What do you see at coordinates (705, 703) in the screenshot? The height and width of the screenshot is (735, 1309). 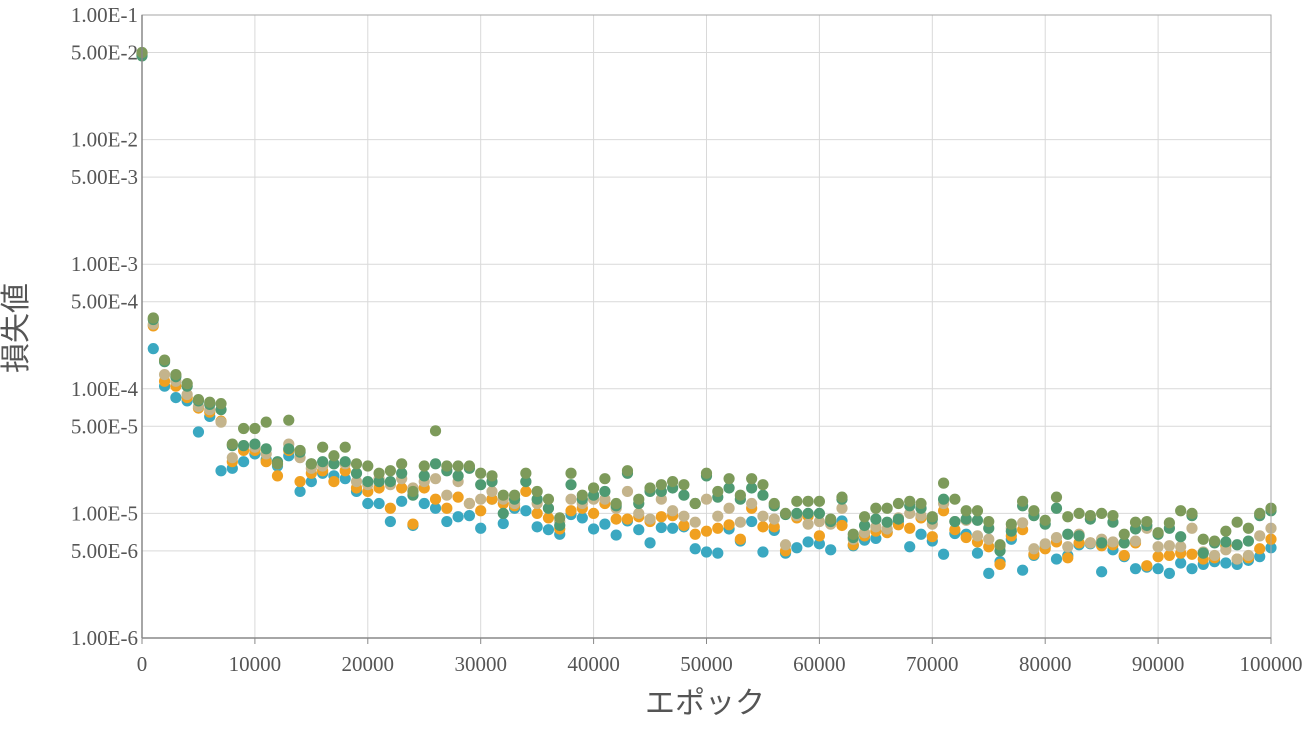 I see `x-axis-title: エポック` at bounding box center [705, 703].